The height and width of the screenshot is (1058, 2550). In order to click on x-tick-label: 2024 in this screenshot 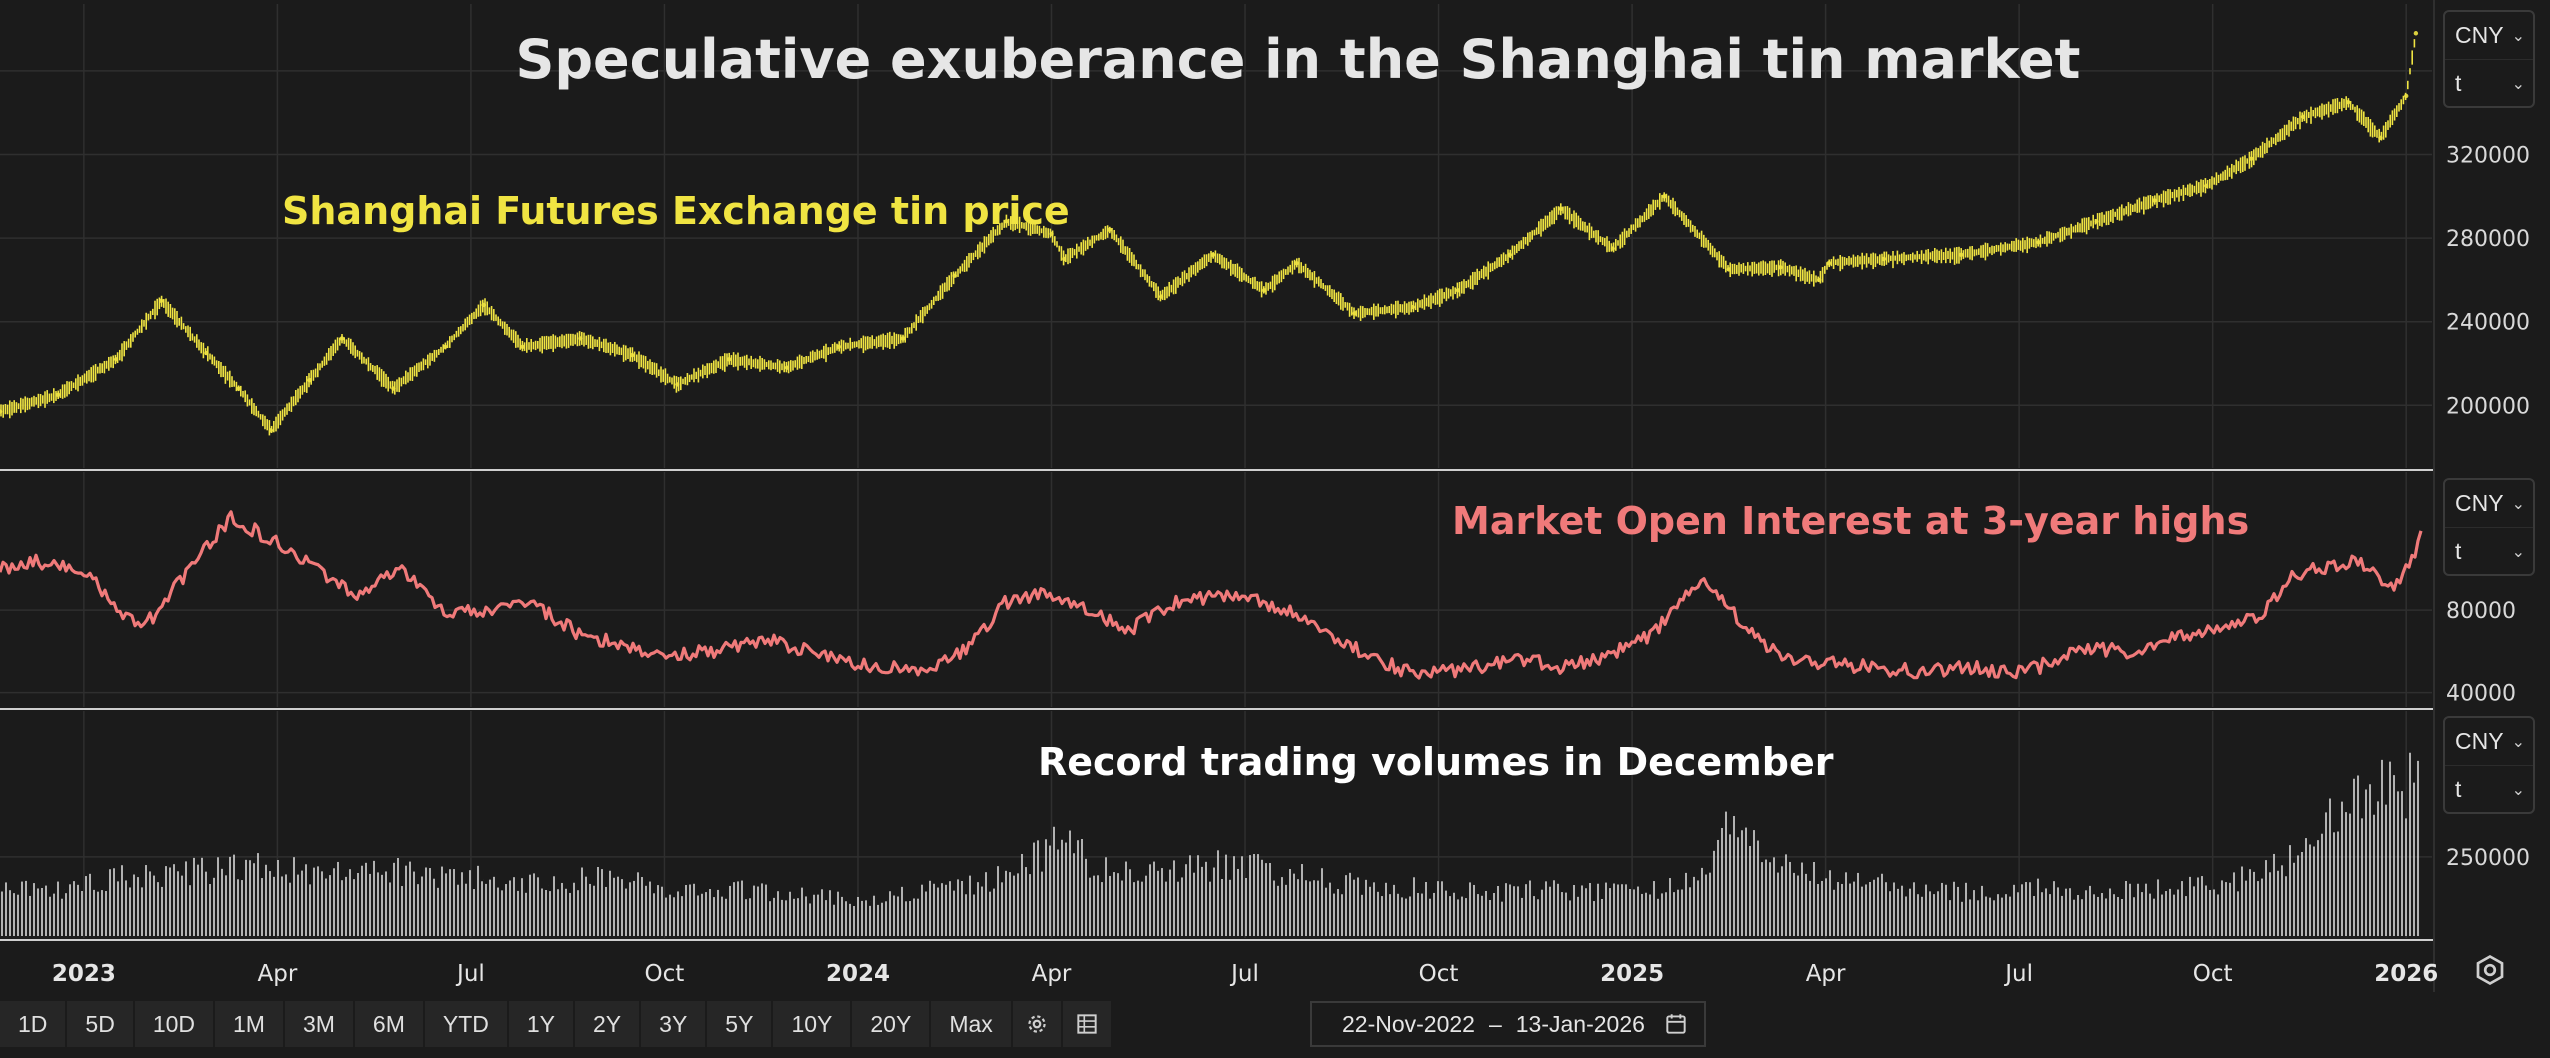, I will do `click(858, 974)`.